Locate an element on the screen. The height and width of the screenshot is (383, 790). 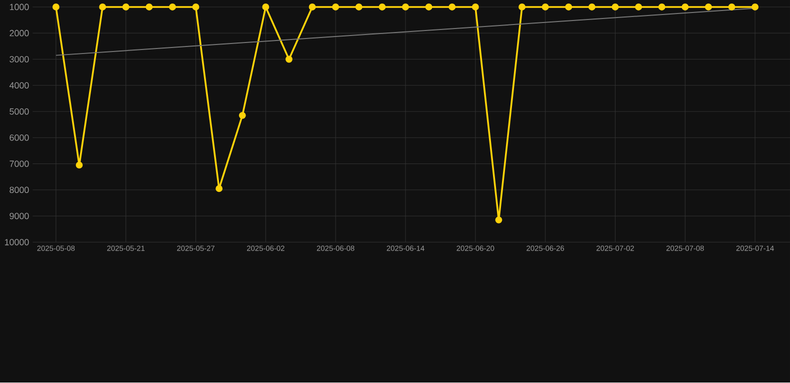
y-tick-label: 4000 is located at coordinates (19, 85).